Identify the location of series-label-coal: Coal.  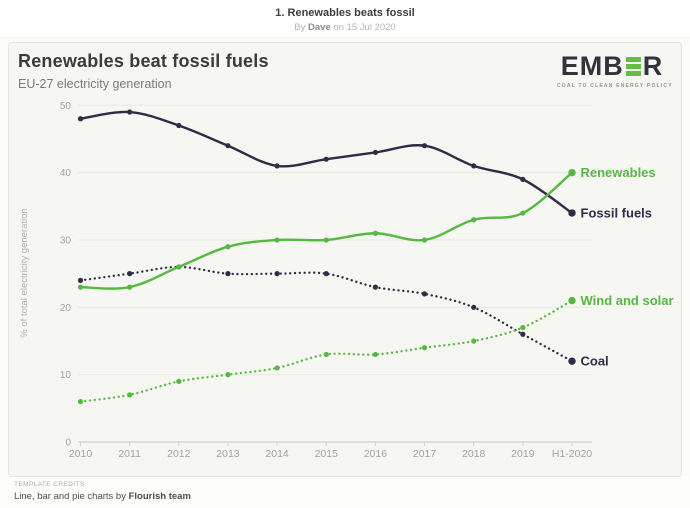
(595, 361).